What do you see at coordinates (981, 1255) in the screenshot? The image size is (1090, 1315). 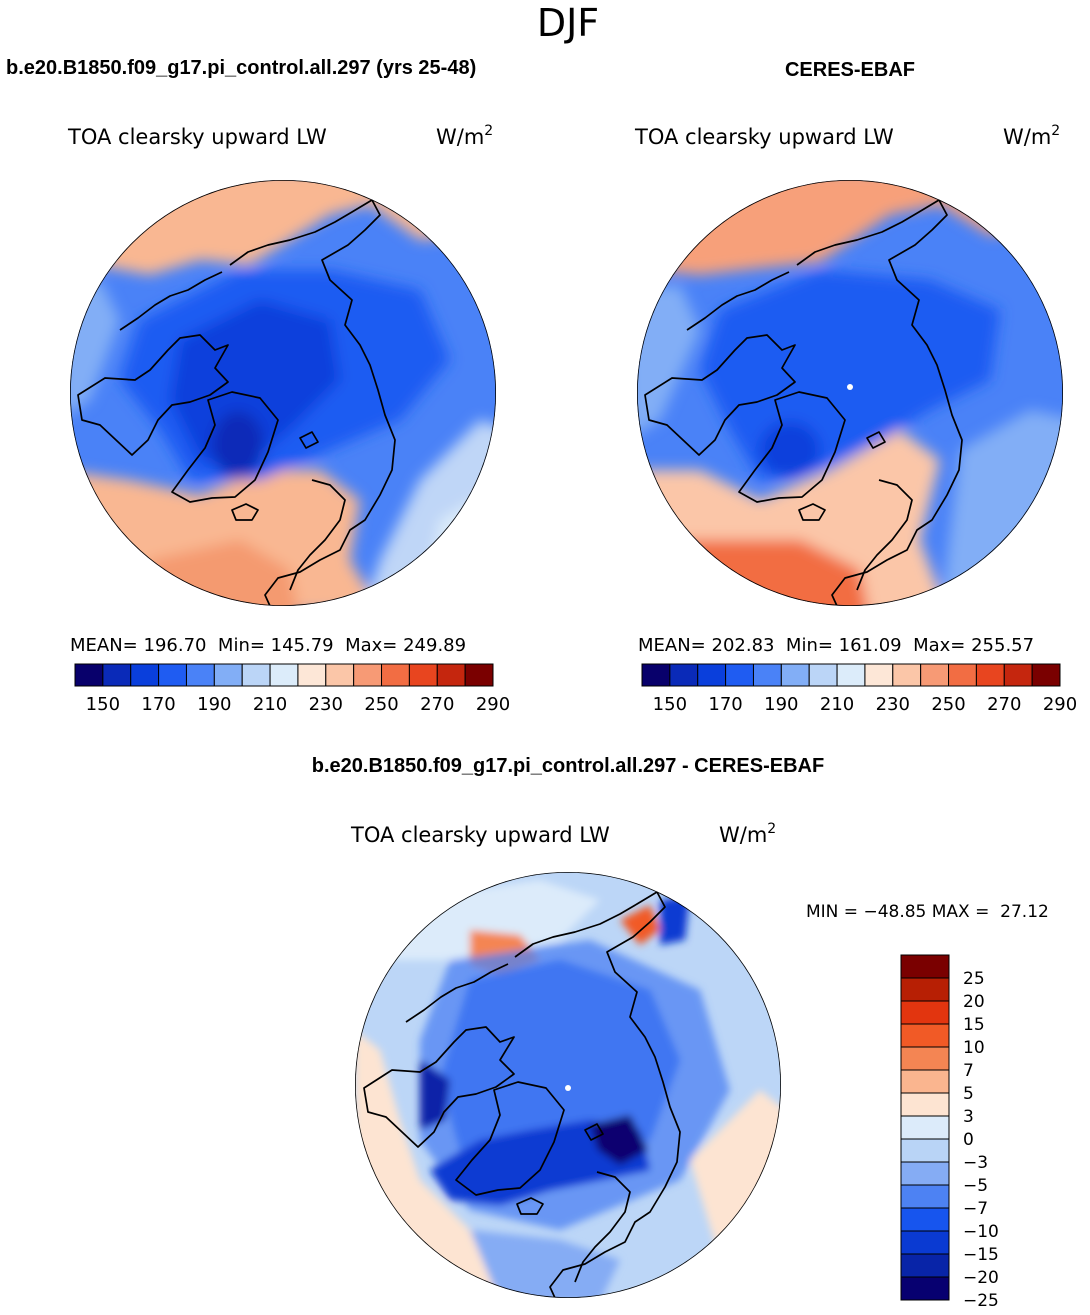 I see `colorbar-diff-tick-label: −15` at bounding box center [981, 1255].